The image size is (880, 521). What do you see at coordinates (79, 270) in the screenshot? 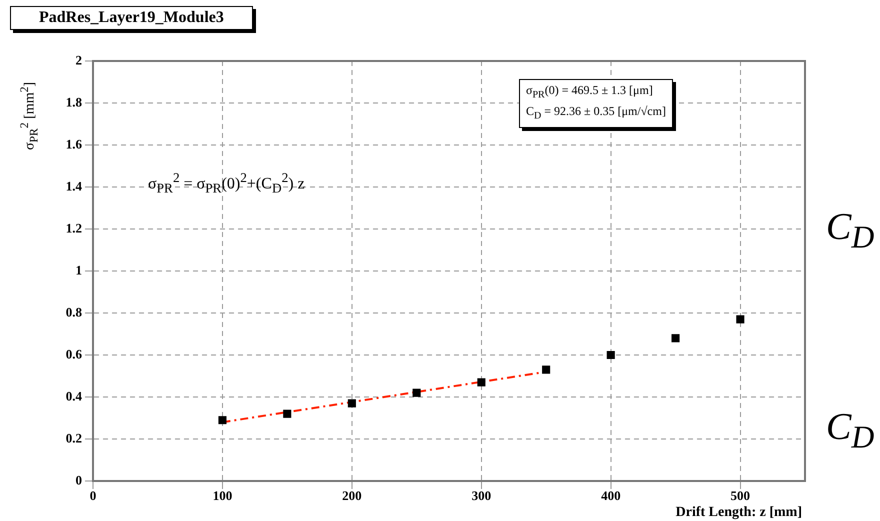
I see `y-tick-label: 1` at bounding box center [79, 270].